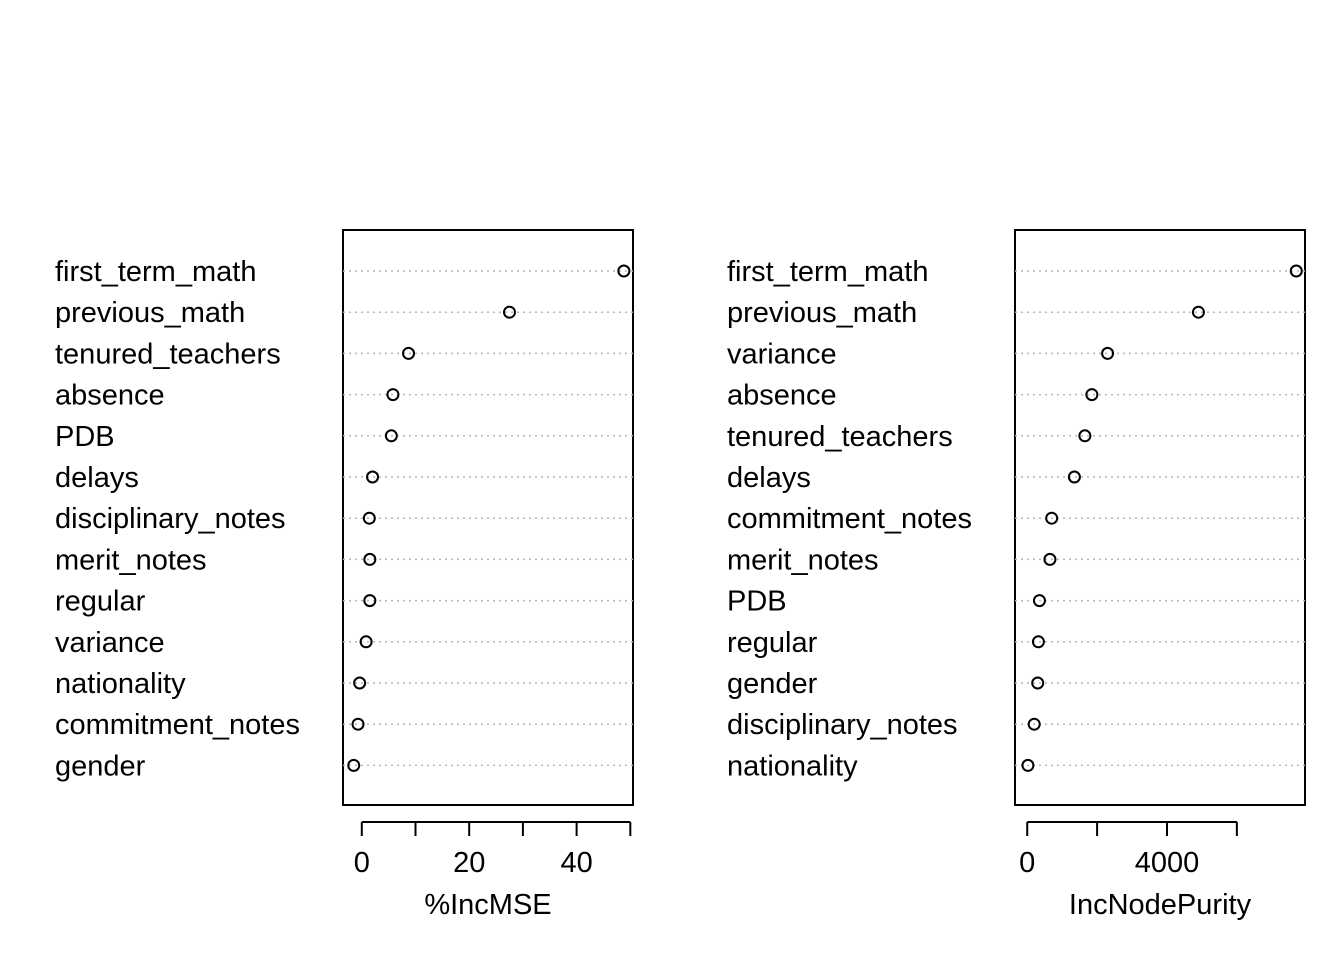  What do you see at coordinates (576, 863) in the screenshot?
I see `x-tick-label: 40` at bounding box center [576, 863].